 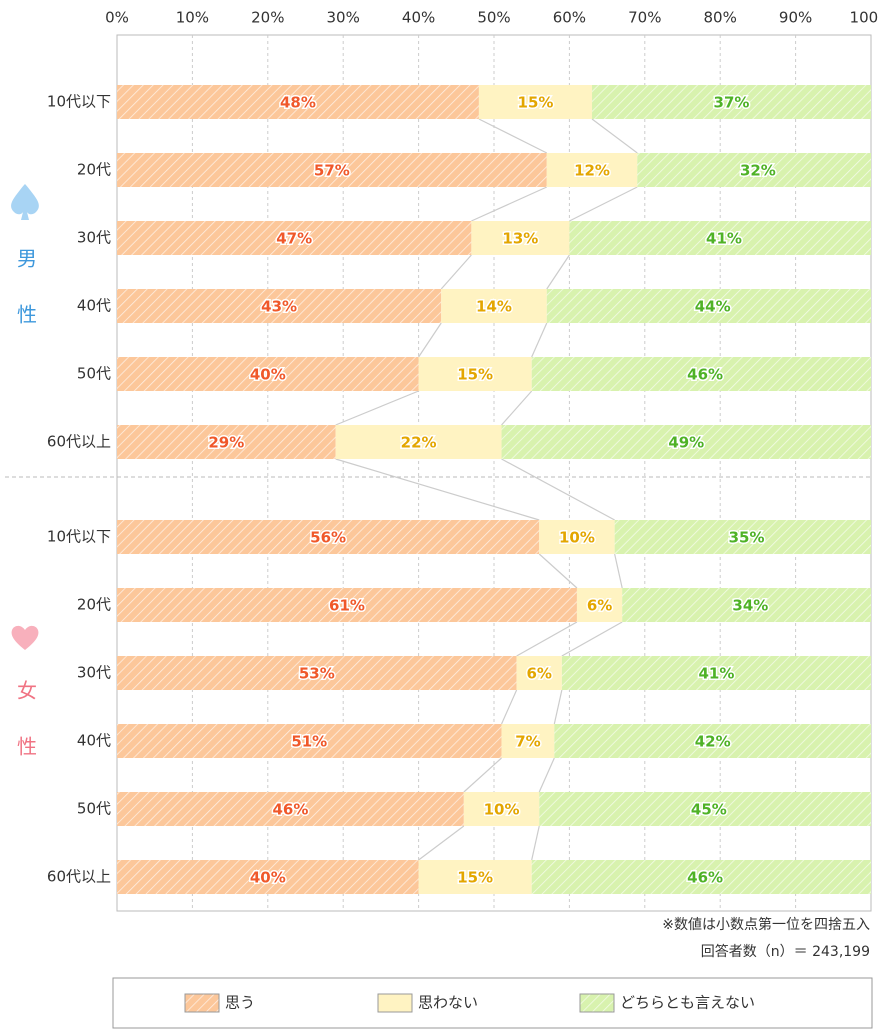 I want to click on note: 回答者数（n）＝ 243,199, so click(x=785, y=951).